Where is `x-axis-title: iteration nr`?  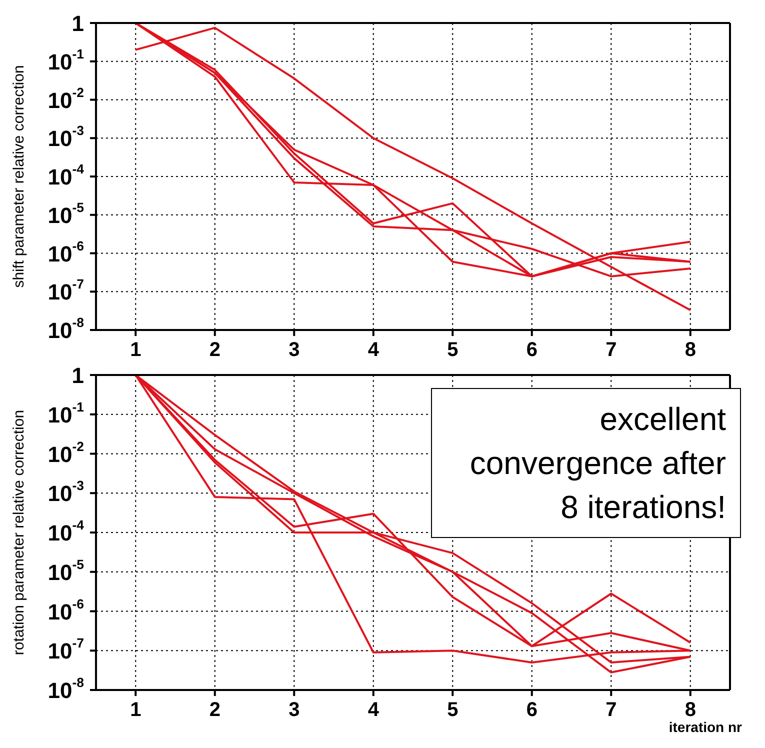
x-axis-title: iteration nr is located at coordinates (705, 727).